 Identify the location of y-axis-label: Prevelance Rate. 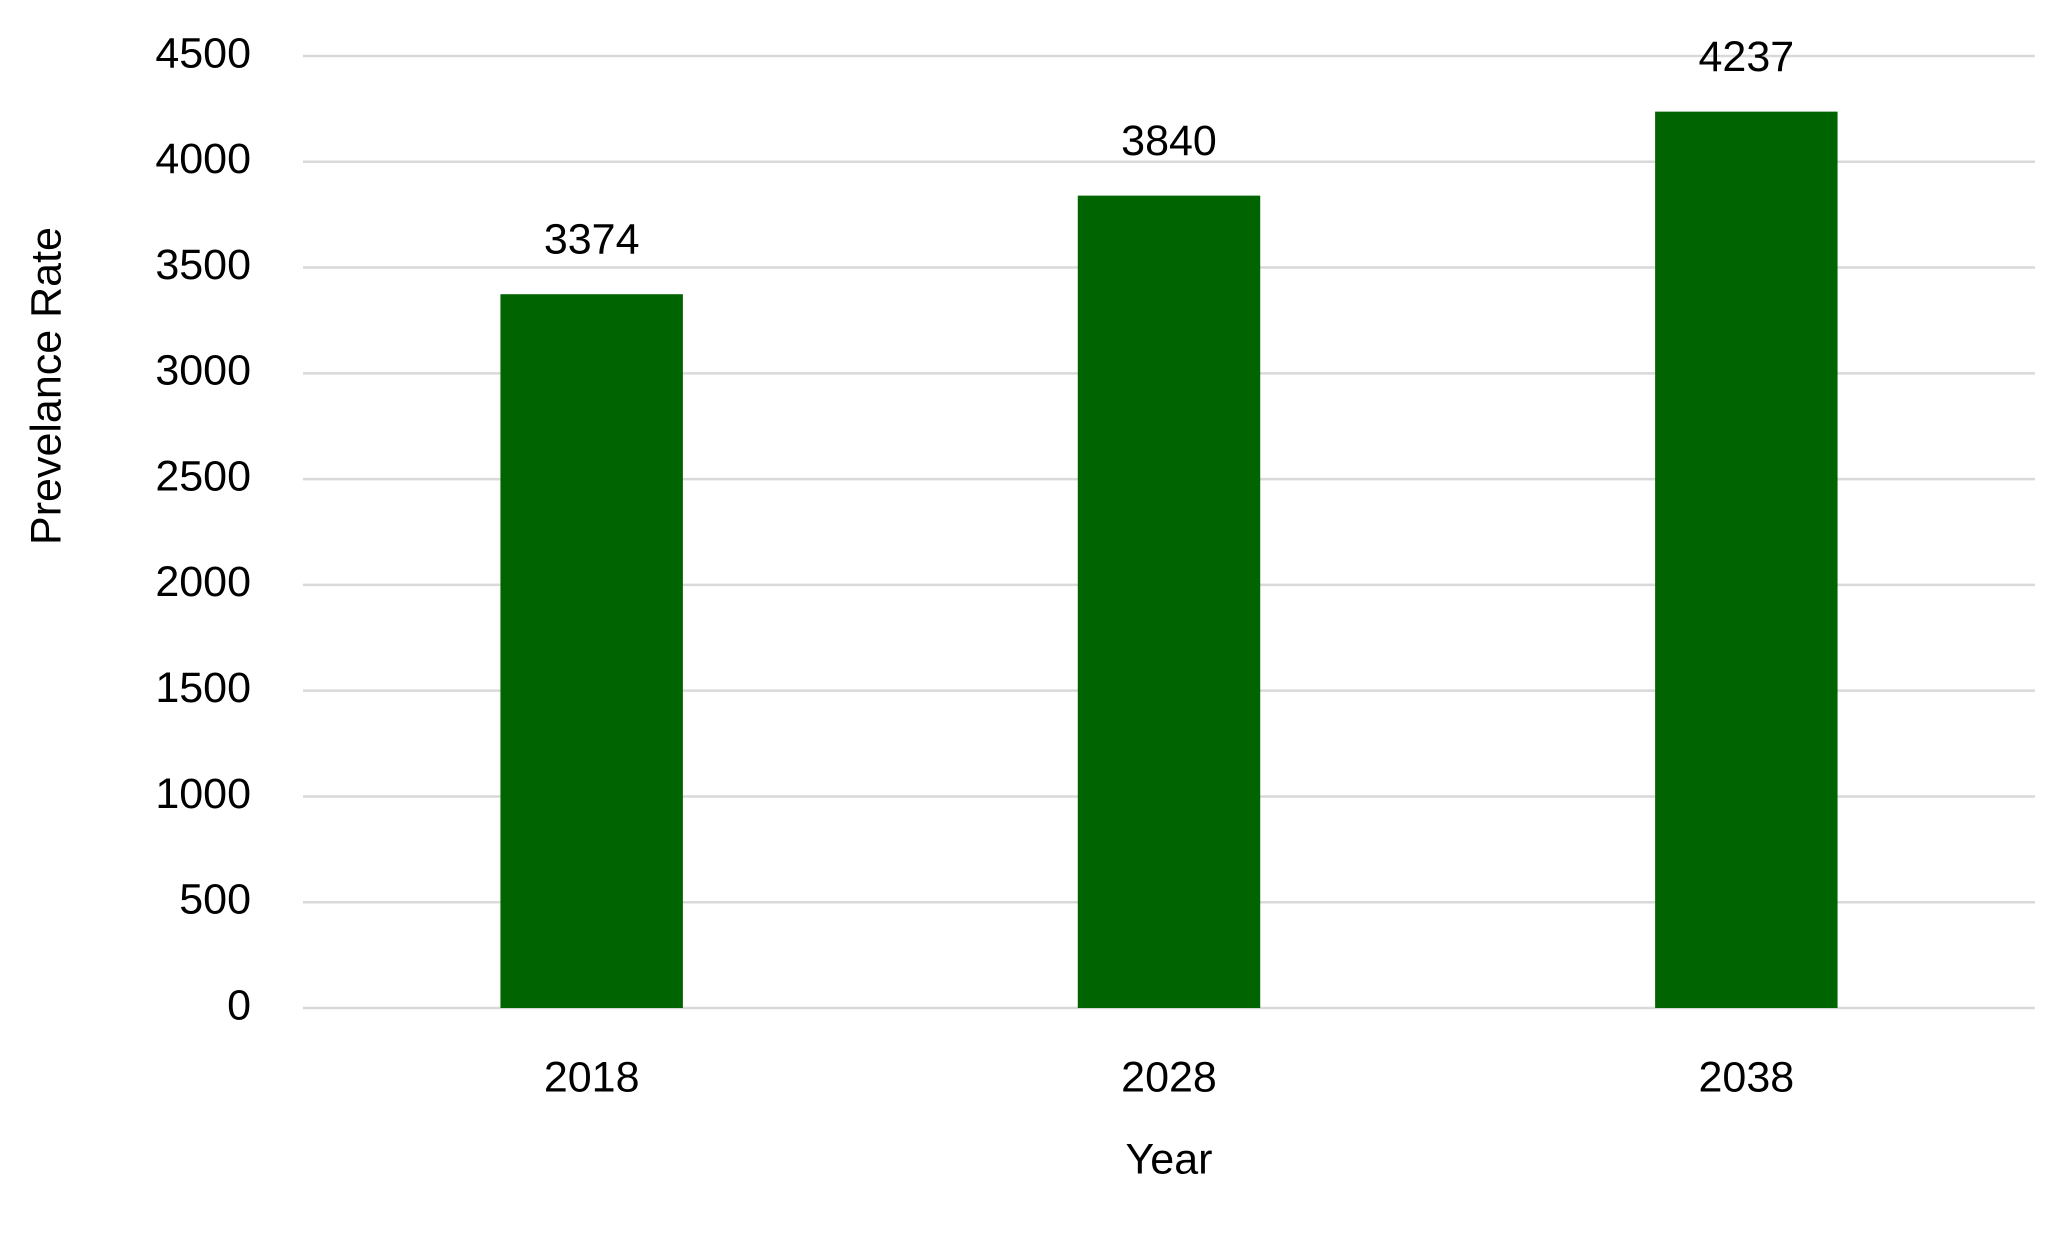
(46, 386).